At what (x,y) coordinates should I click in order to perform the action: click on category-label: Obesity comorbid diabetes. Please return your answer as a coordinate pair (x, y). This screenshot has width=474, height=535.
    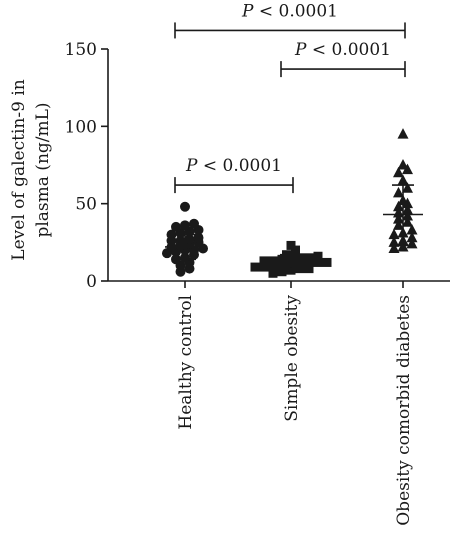
    Looking at the image, I should click on (404, 410).